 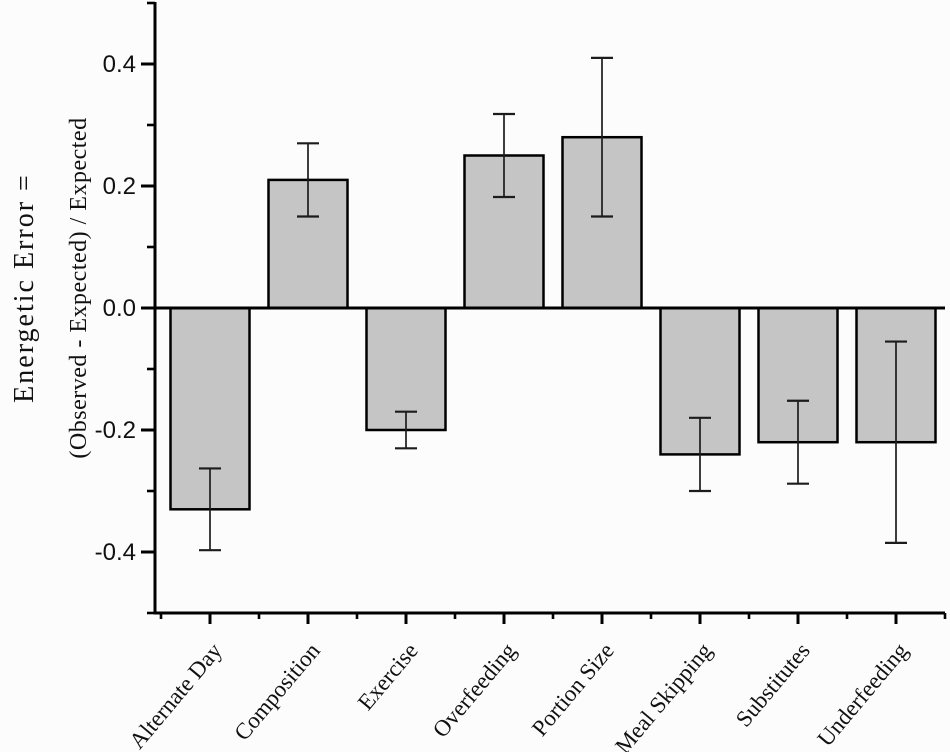 I want to click on x-tick-label: Substitutes, so click(x=773, y=684).